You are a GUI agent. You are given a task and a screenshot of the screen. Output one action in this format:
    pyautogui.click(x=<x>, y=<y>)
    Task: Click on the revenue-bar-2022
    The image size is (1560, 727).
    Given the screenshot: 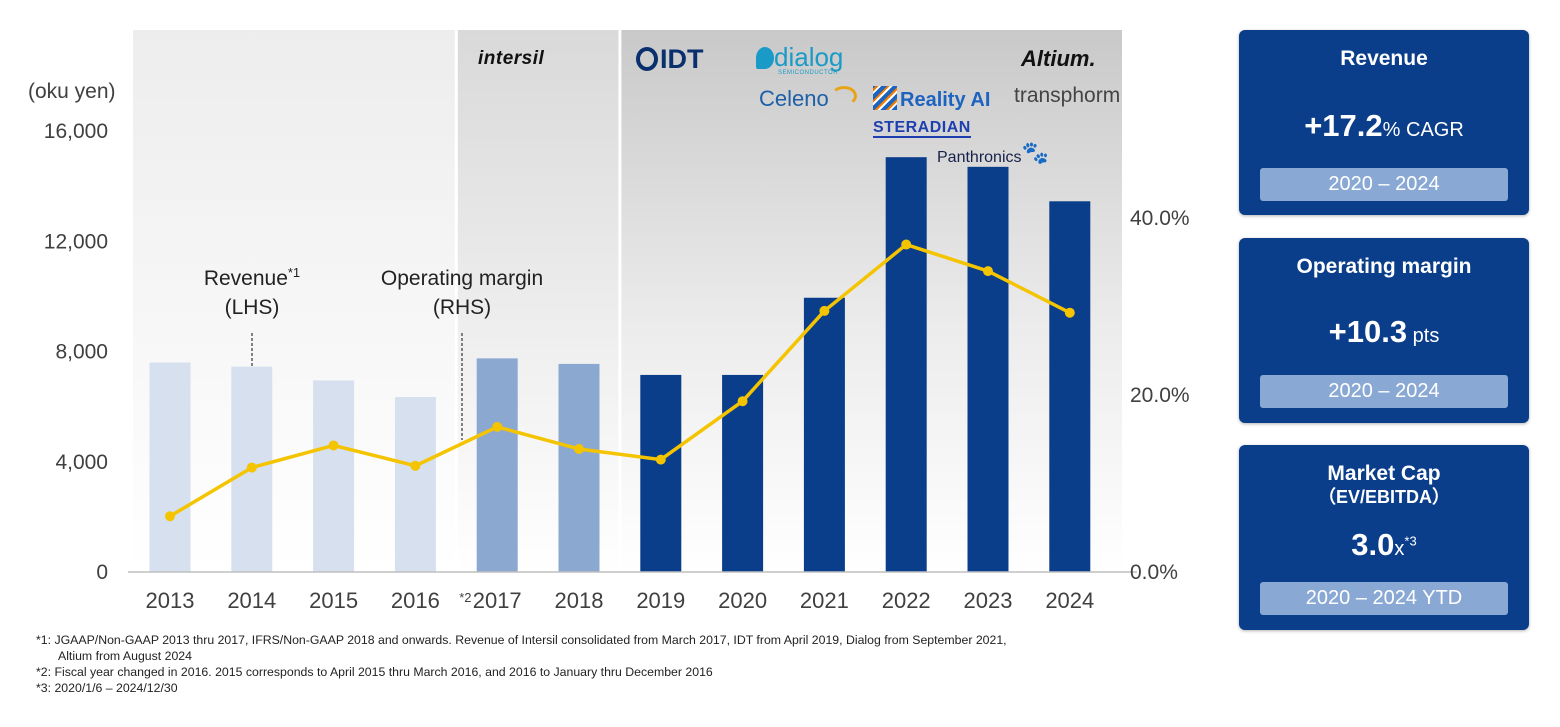 What is the action you would take?
    pyautogui.click(x=906, y=364)
    